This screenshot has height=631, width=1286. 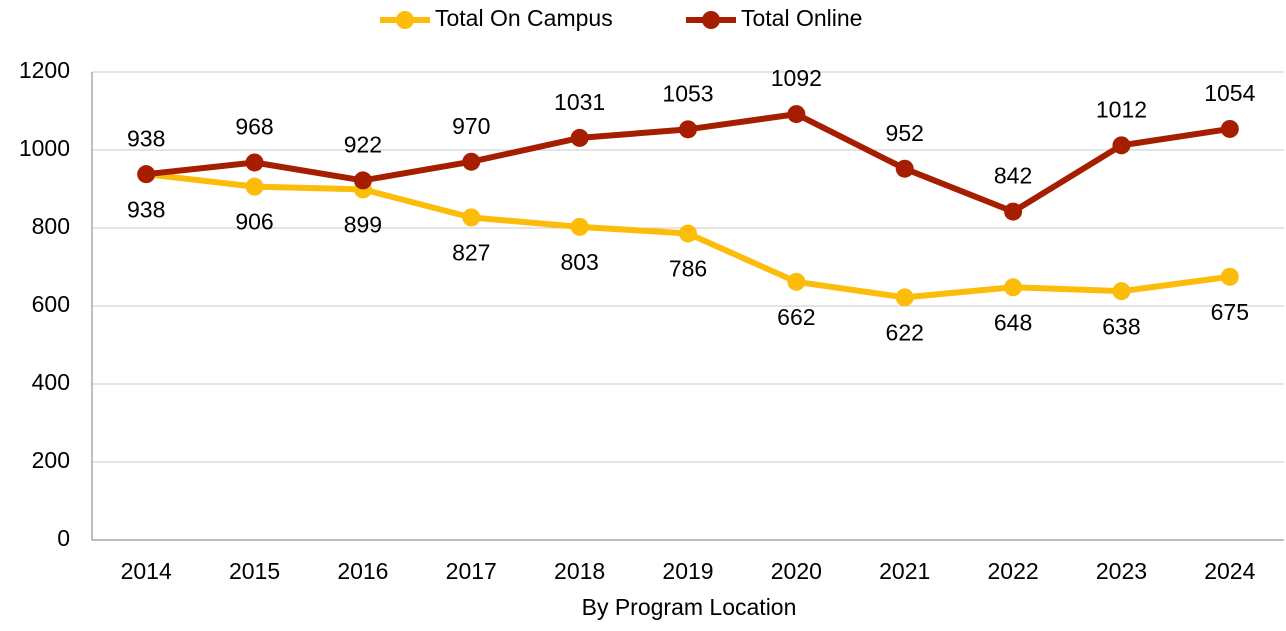 What do you see at coordinates (1230, 312) in the screenshot?
I see `data-label: 675` at bounding box center [1230, 312].